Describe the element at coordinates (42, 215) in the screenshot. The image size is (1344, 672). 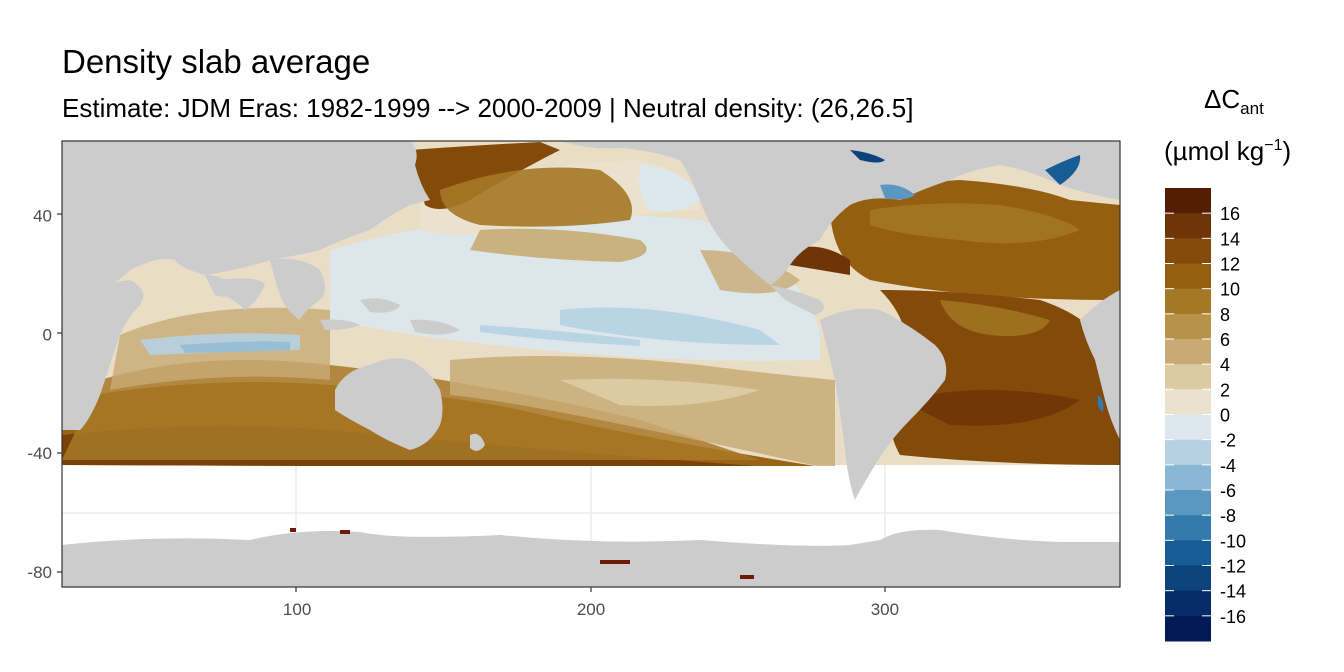
I see `y-tick-label: 40` at that location.